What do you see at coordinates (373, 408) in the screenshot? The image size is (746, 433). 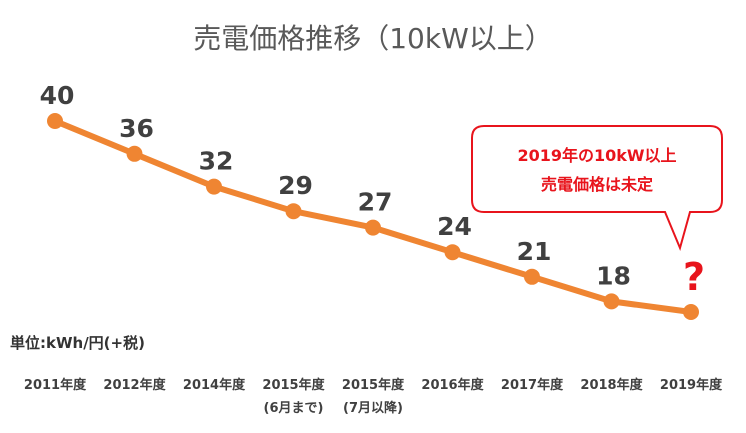 I see `x-tick-label: (7月以降)` at bounding box center [373, 408].